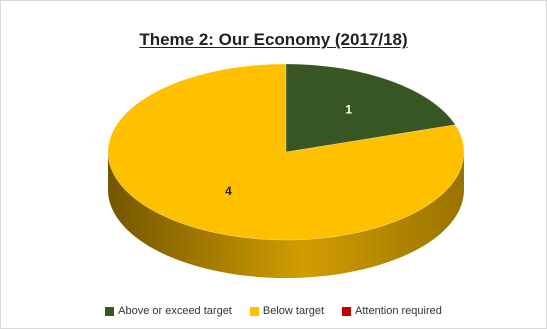 The height and width of the screenshot is (329, 547). Describe the element at coordinates (347, 311) in the screenshot. I see `legend-swatch-attention-required` at that location.